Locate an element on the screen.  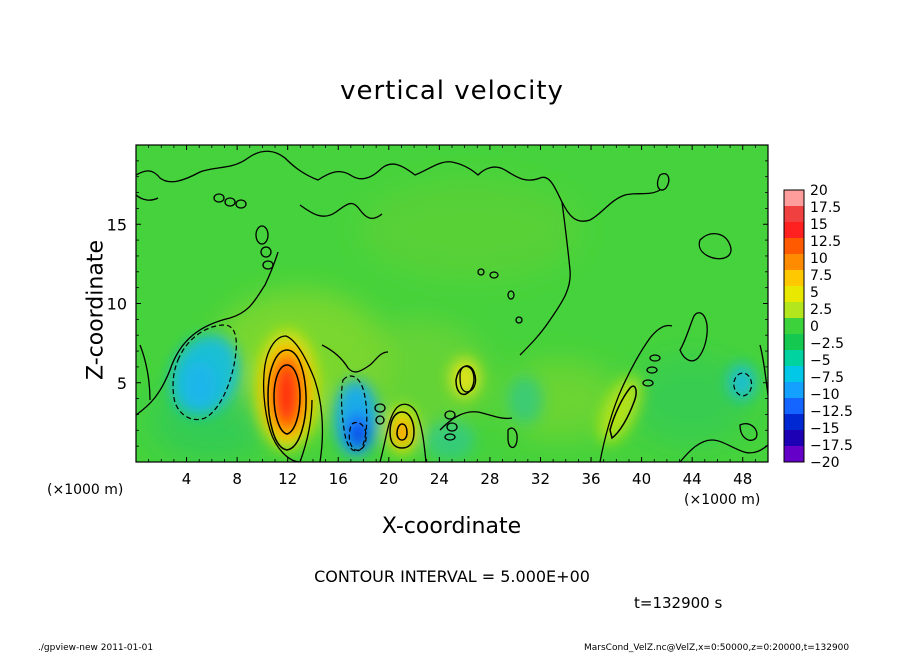
colorbar-label: −7.5 is located at coordinates (827, 378).